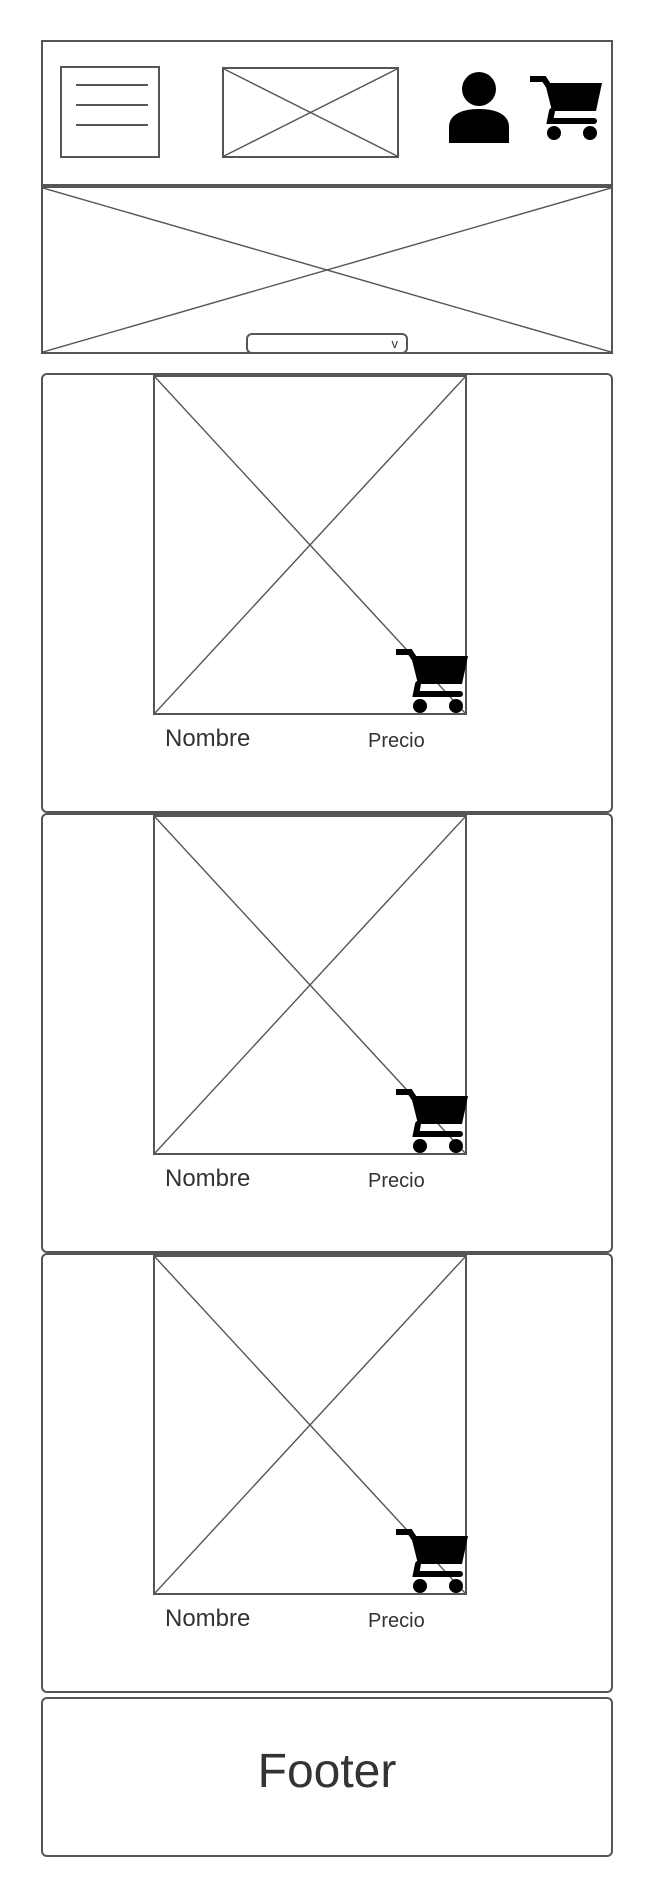  What do you see at coordinates (110, 112) in the screenshot?
I see `hamburger-menu-icon` at bounding box center [110, 112].